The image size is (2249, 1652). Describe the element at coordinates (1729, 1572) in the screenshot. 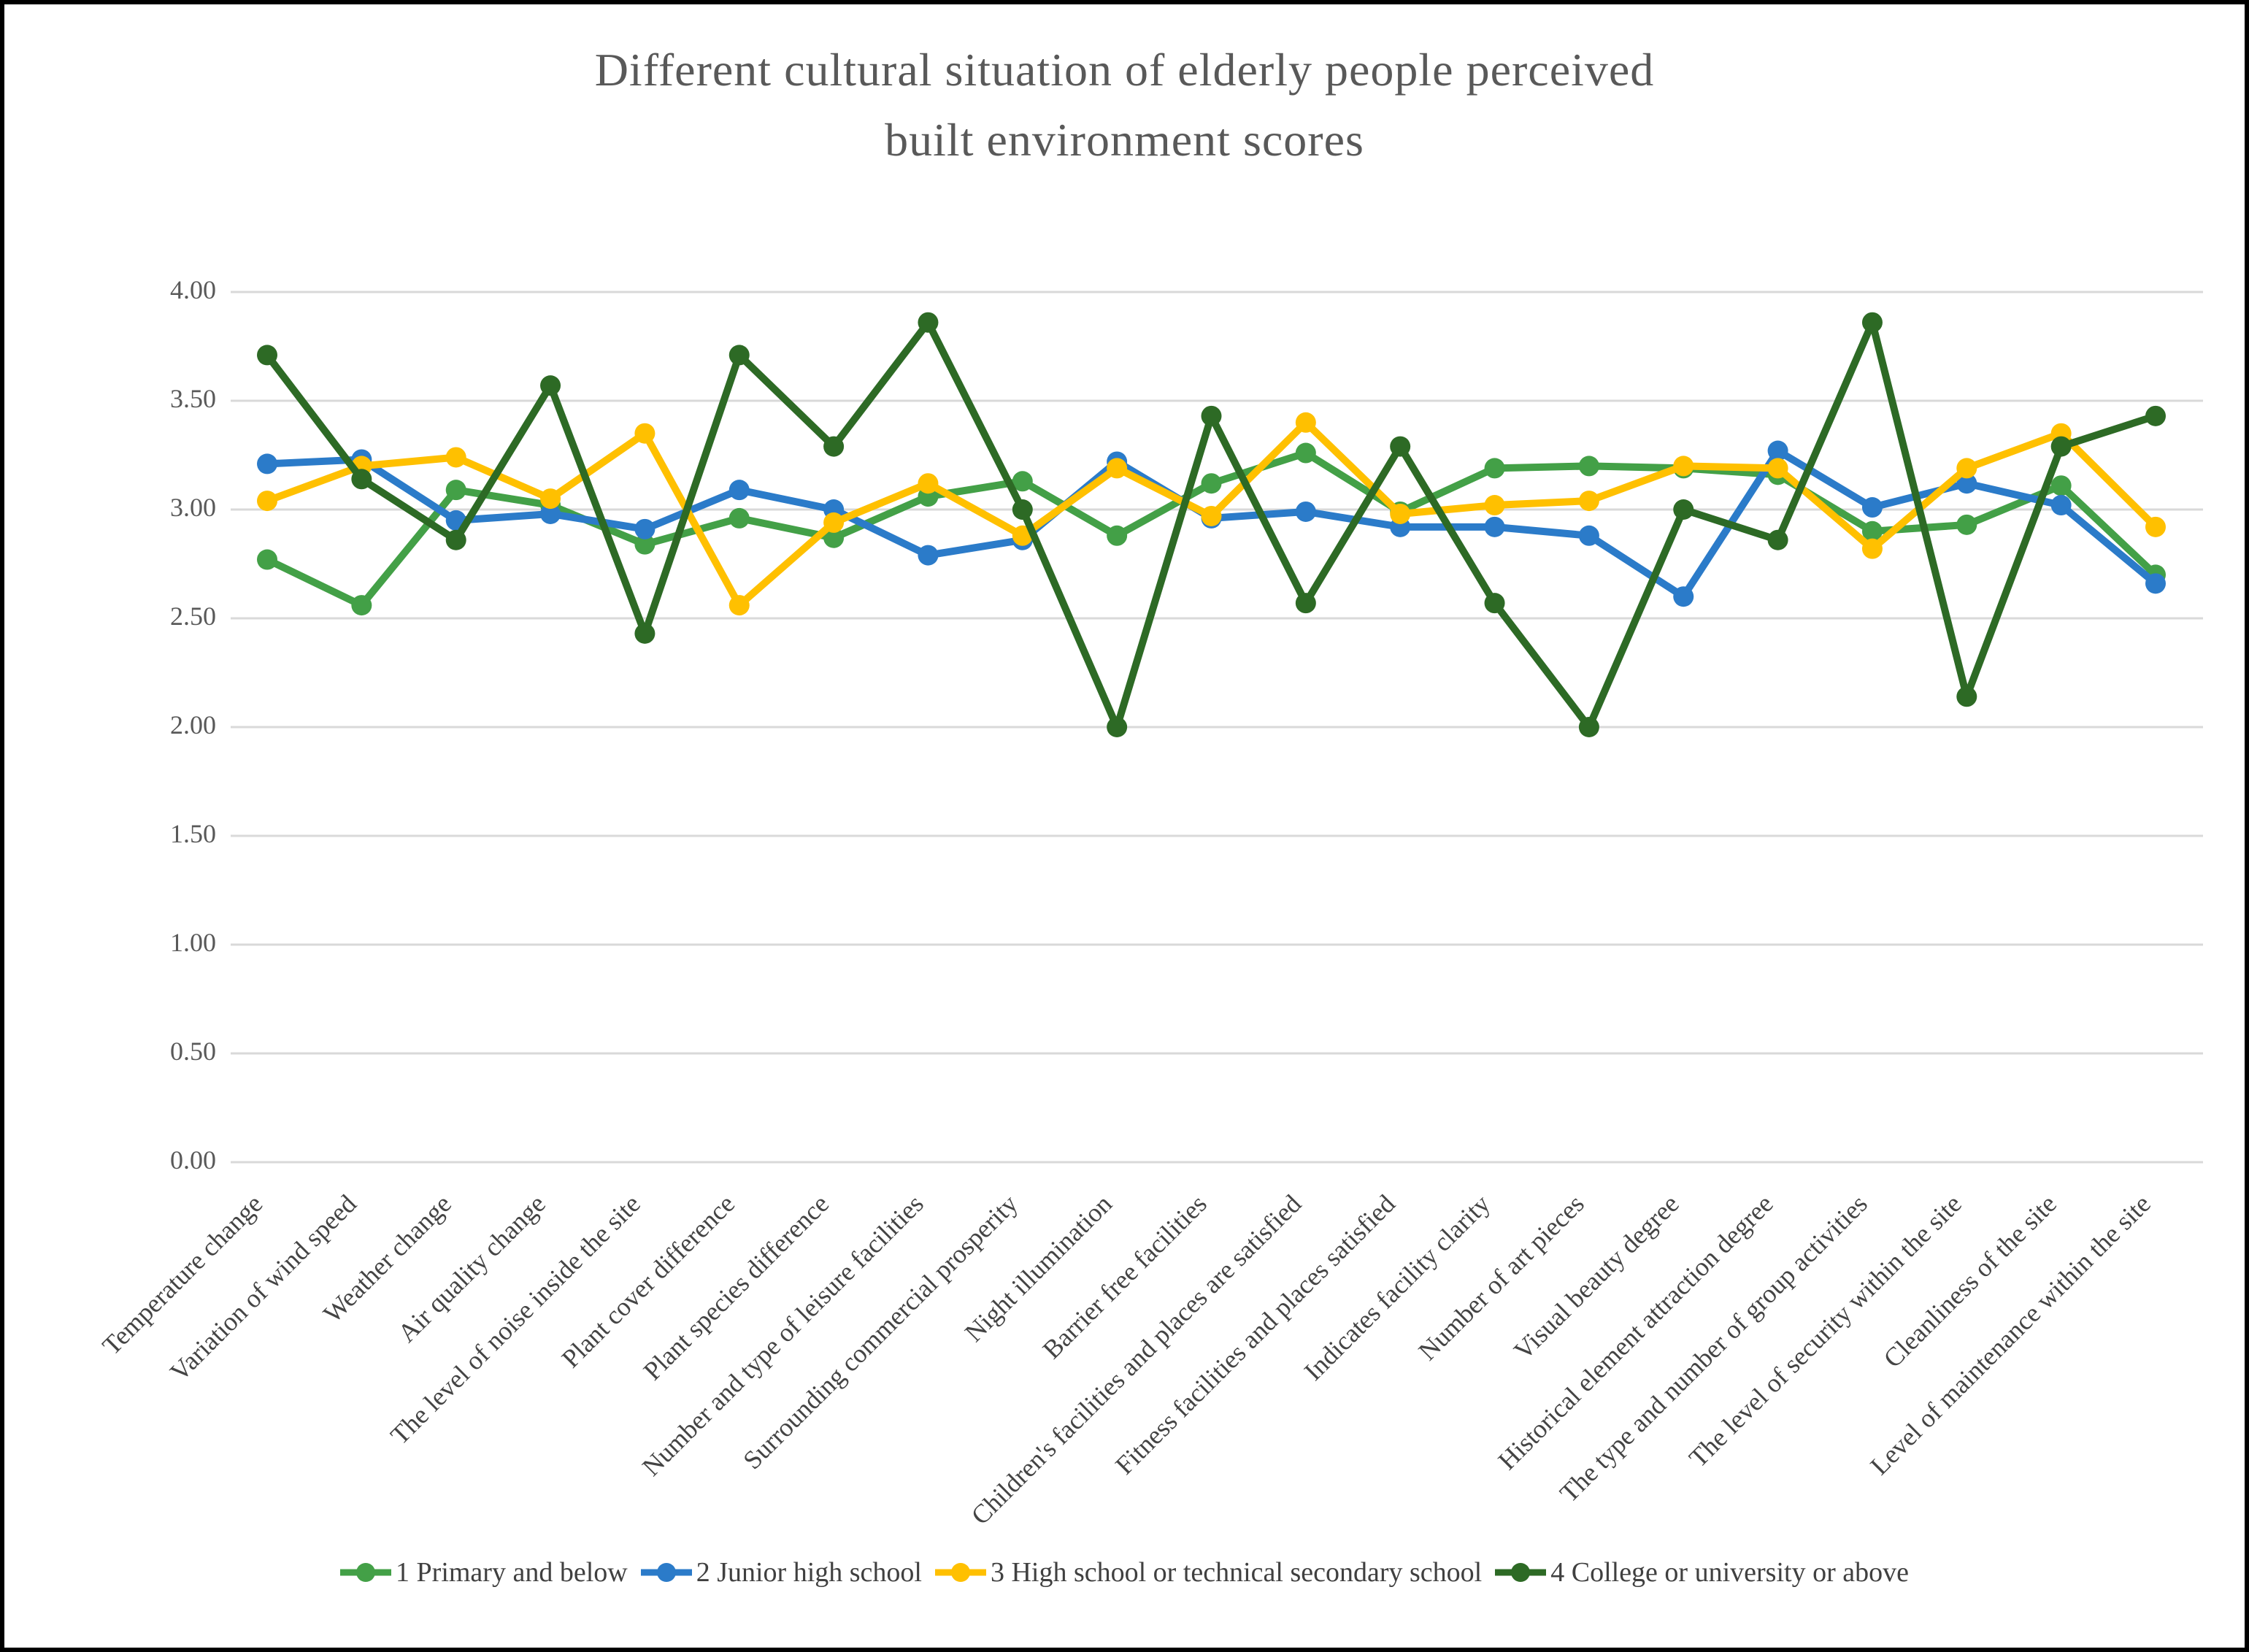

I see `legend-label: 4 College or university or above` at that location.